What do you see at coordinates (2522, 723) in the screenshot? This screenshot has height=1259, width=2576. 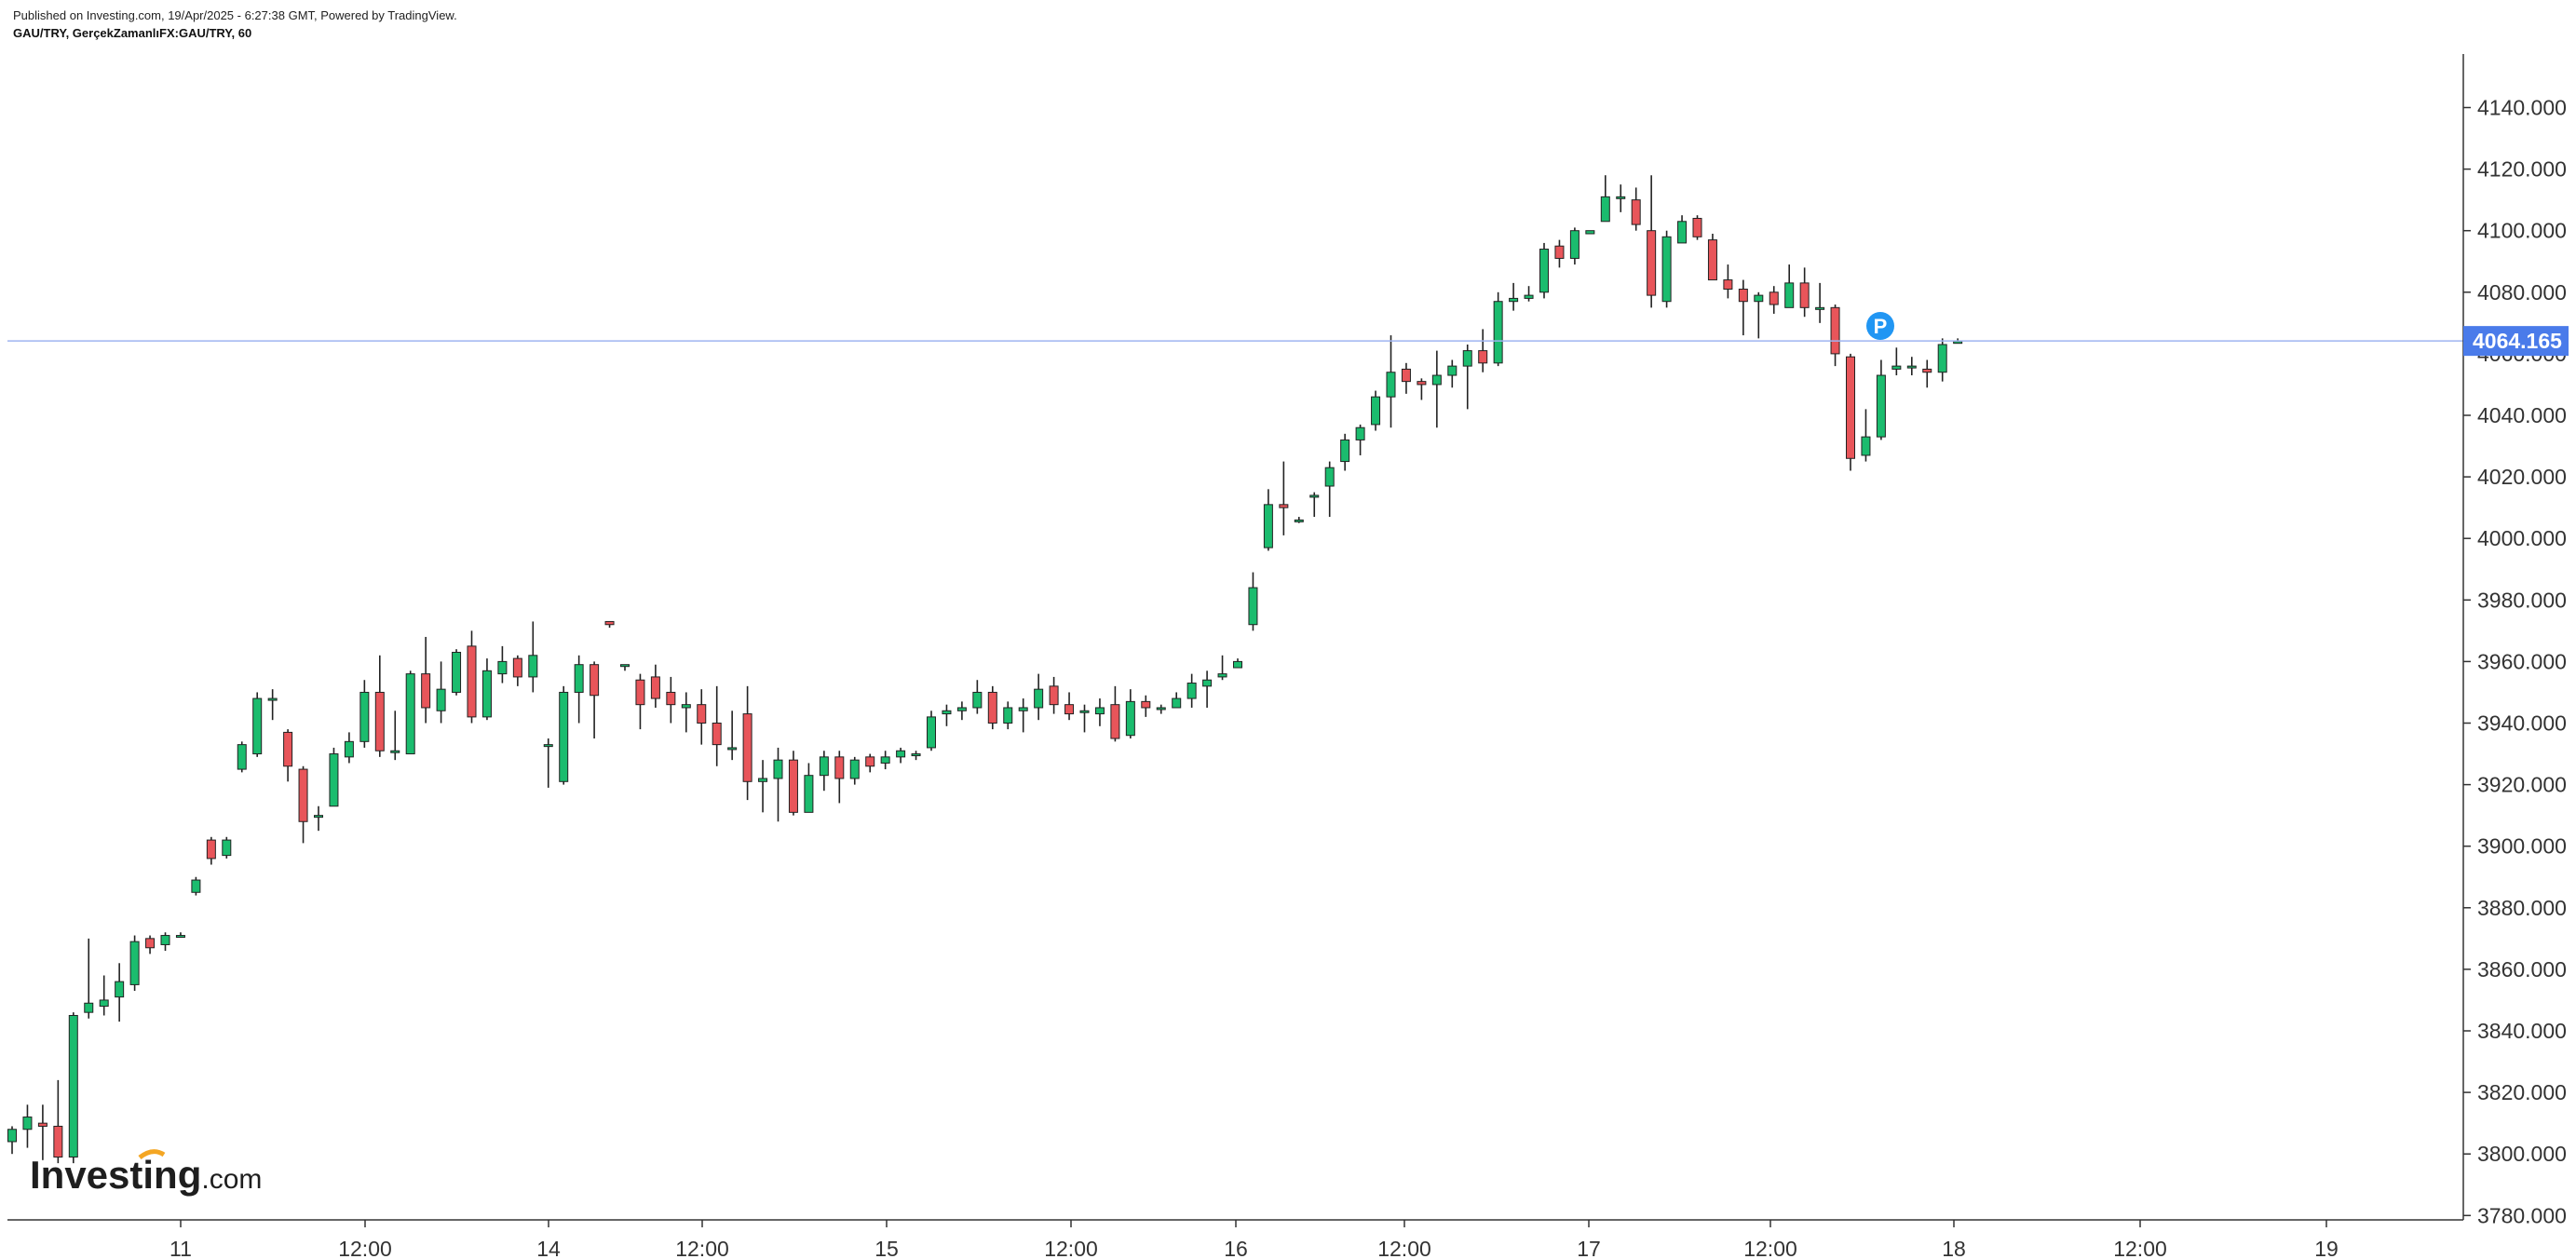 I see `price-tick-label: 3940.000` at bounding box center [2522, 723].